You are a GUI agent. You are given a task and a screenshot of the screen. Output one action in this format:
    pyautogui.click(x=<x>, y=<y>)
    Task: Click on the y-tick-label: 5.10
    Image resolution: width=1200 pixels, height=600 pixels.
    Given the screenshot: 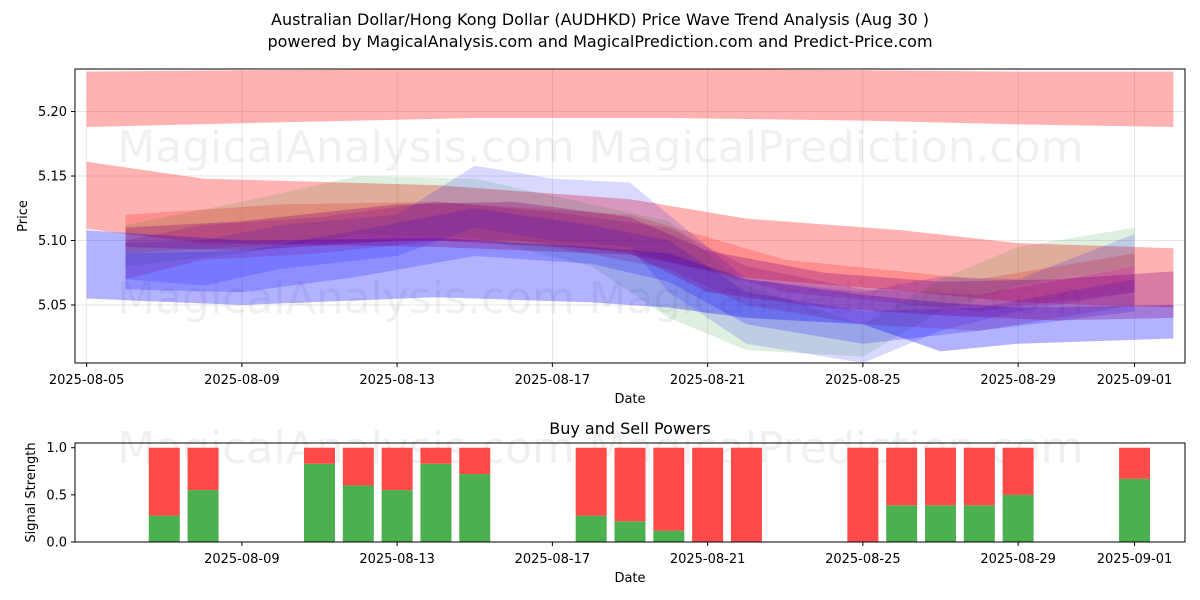 What is the action you would take?
    pyautogui.click(x=52, y=241)
    